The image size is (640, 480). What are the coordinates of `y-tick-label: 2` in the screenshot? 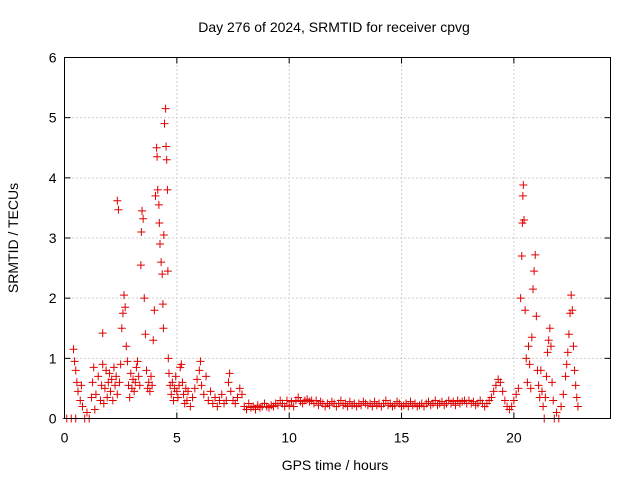 It's located at (53, 298).